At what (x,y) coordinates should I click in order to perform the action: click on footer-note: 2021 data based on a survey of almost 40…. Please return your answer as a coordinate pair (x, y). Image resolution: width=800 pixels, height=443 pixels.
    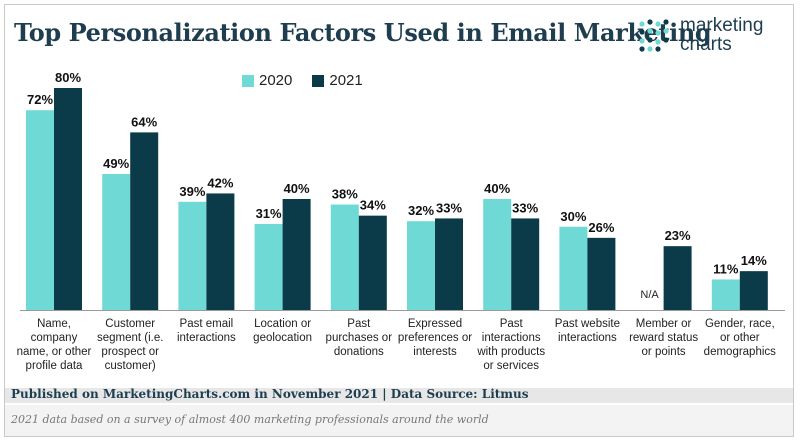
    Looking at the image, I should click on (250, 419).